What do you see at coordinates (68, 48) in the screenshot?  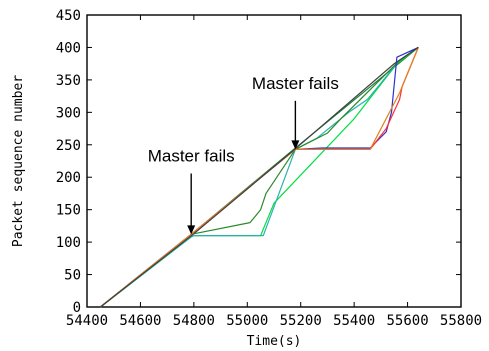 I see `y-tick-label: 400` at bounding box center [68, 48].